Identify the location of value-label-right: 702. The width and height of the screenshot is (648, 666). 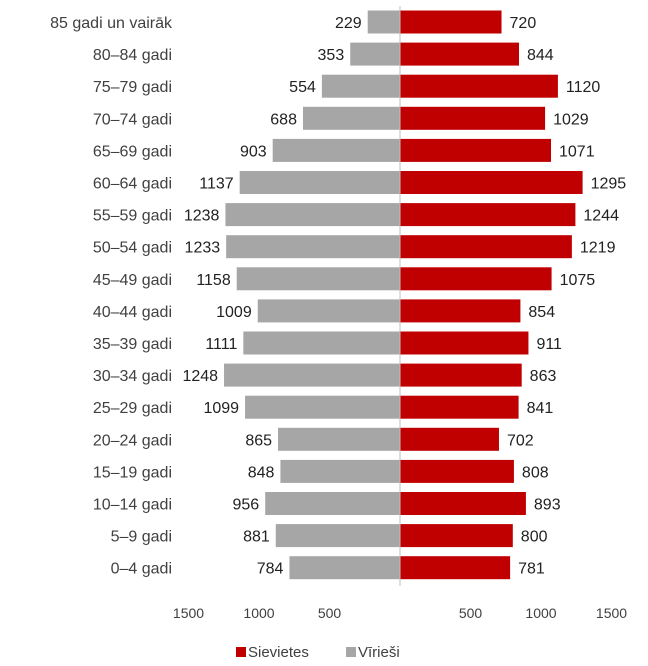
(520, 440).